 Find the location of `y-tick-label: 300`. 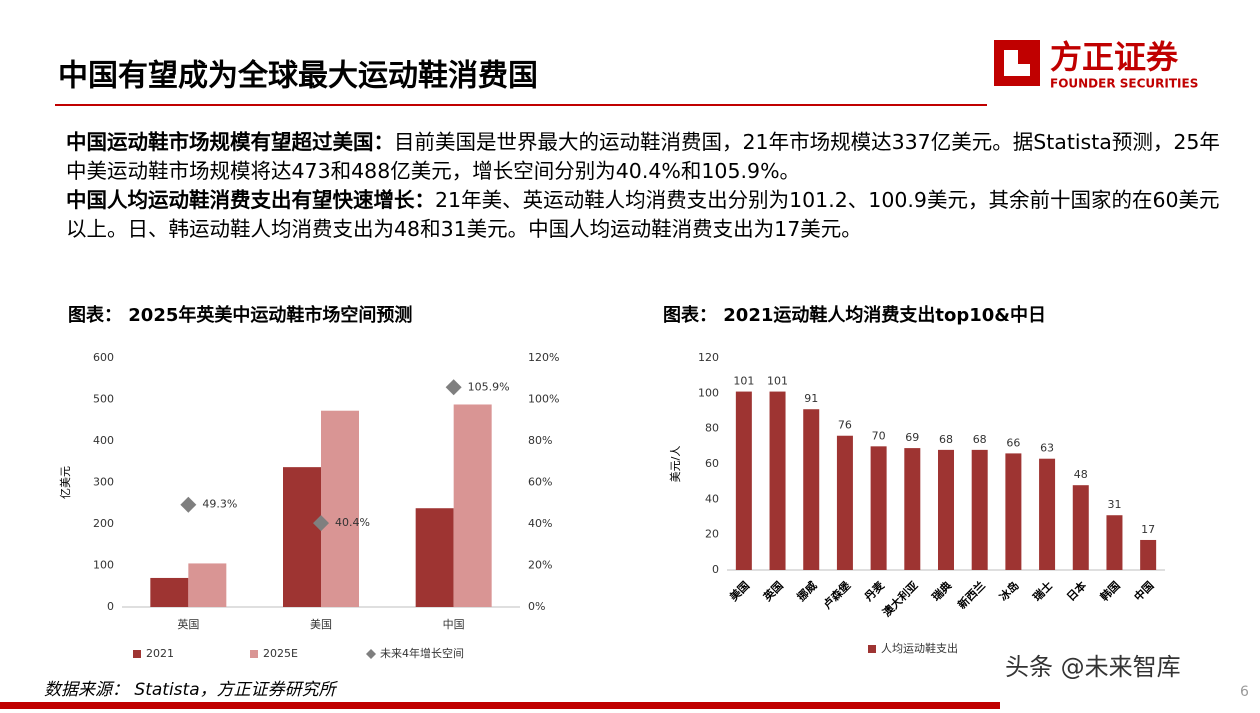

y-tick-label: 300 is located at coordinates (103, 482).